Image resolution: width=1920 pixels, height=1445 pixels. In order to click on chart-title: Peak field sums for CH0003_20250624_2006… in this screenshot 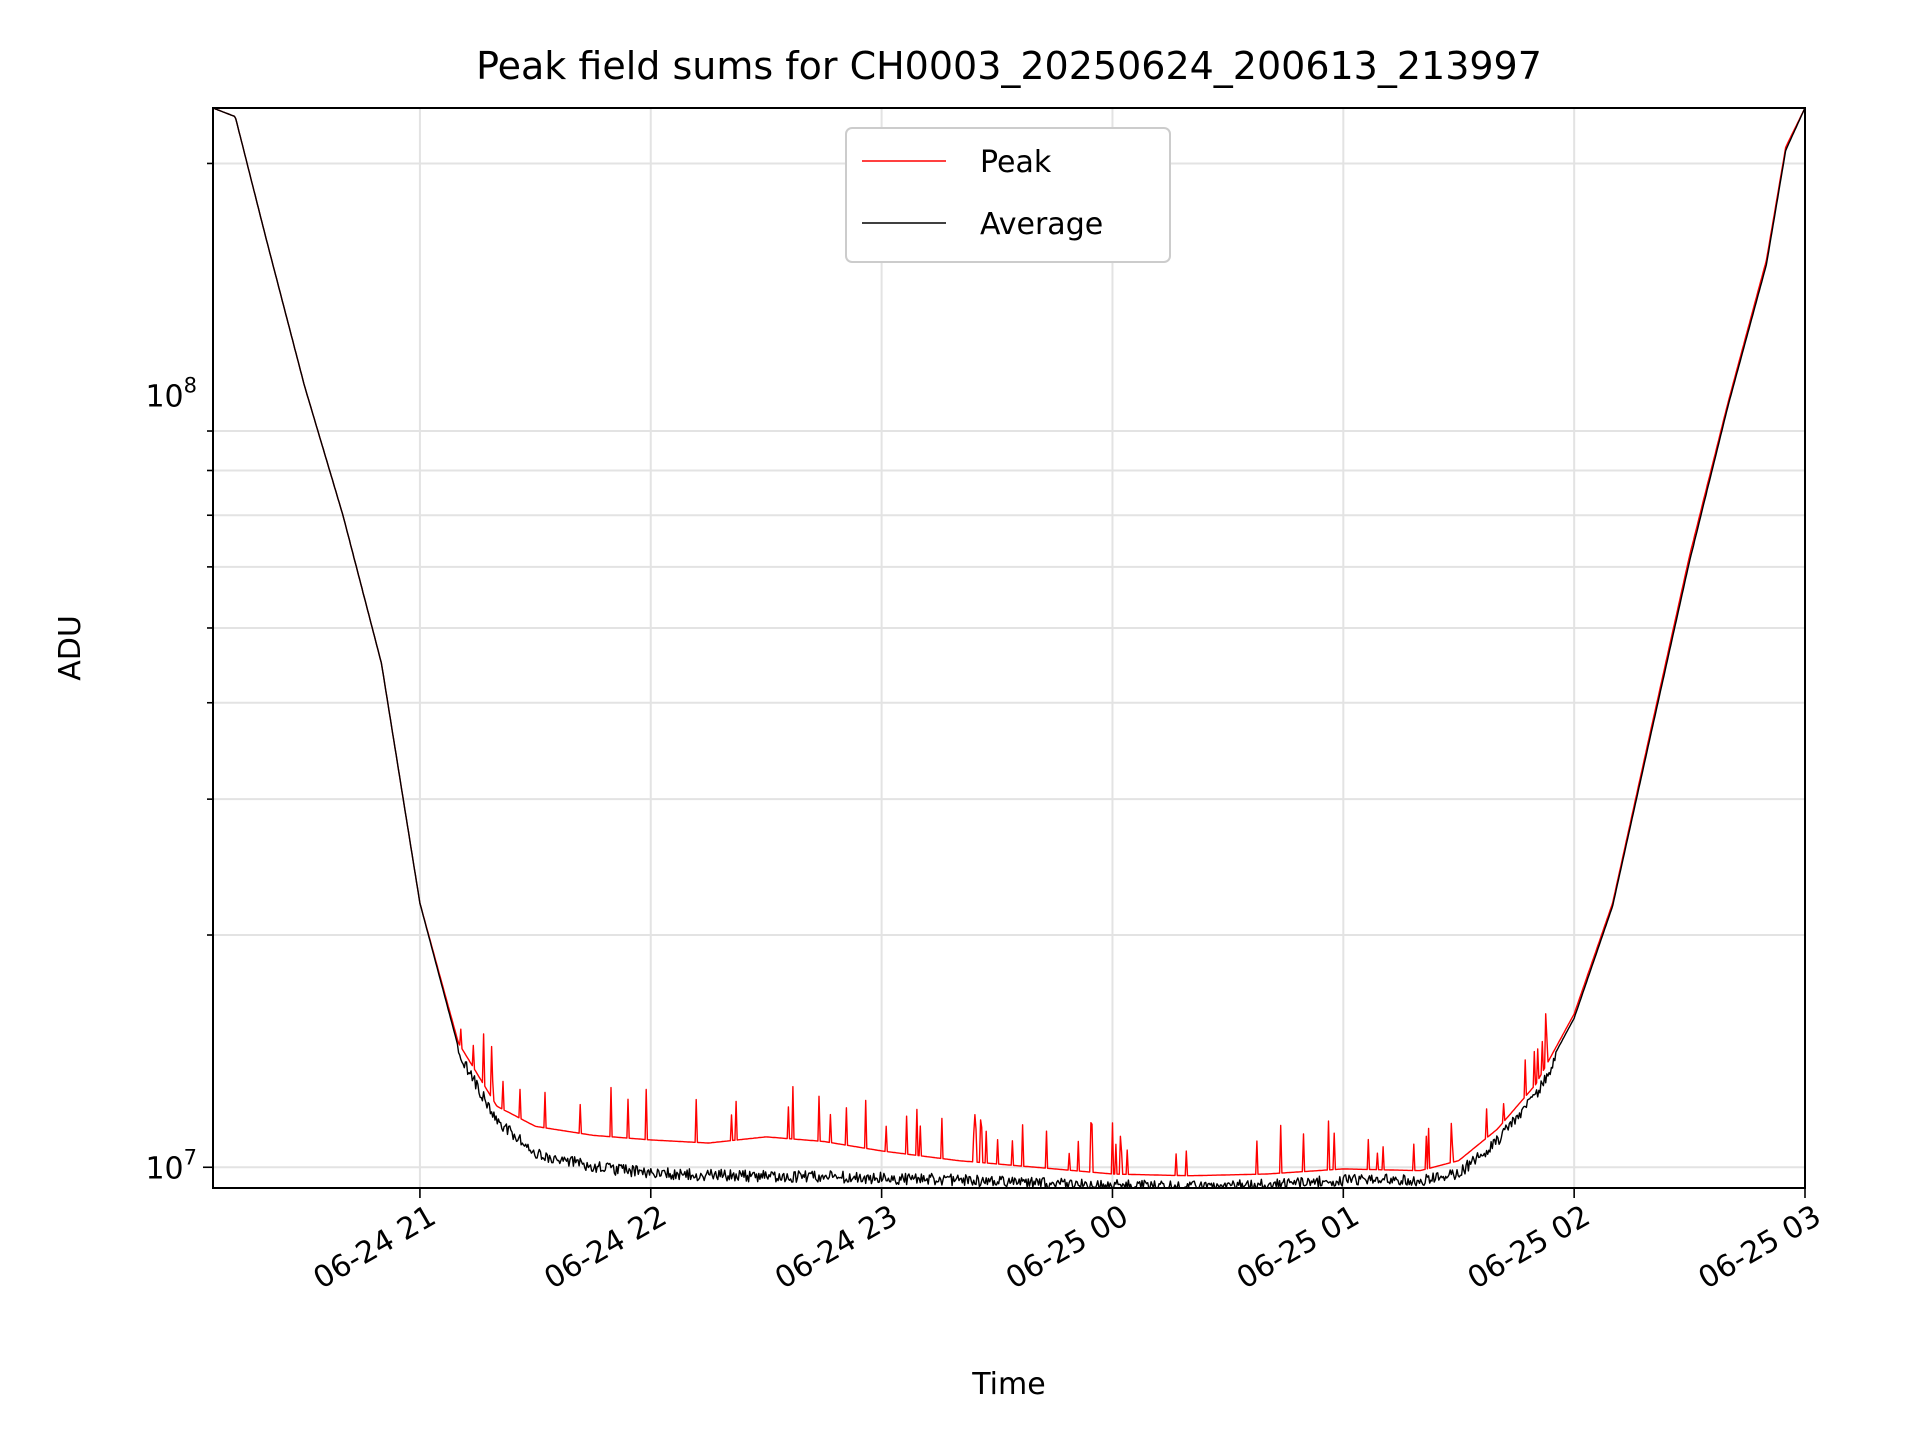, I will do `click(1009, 66)`.